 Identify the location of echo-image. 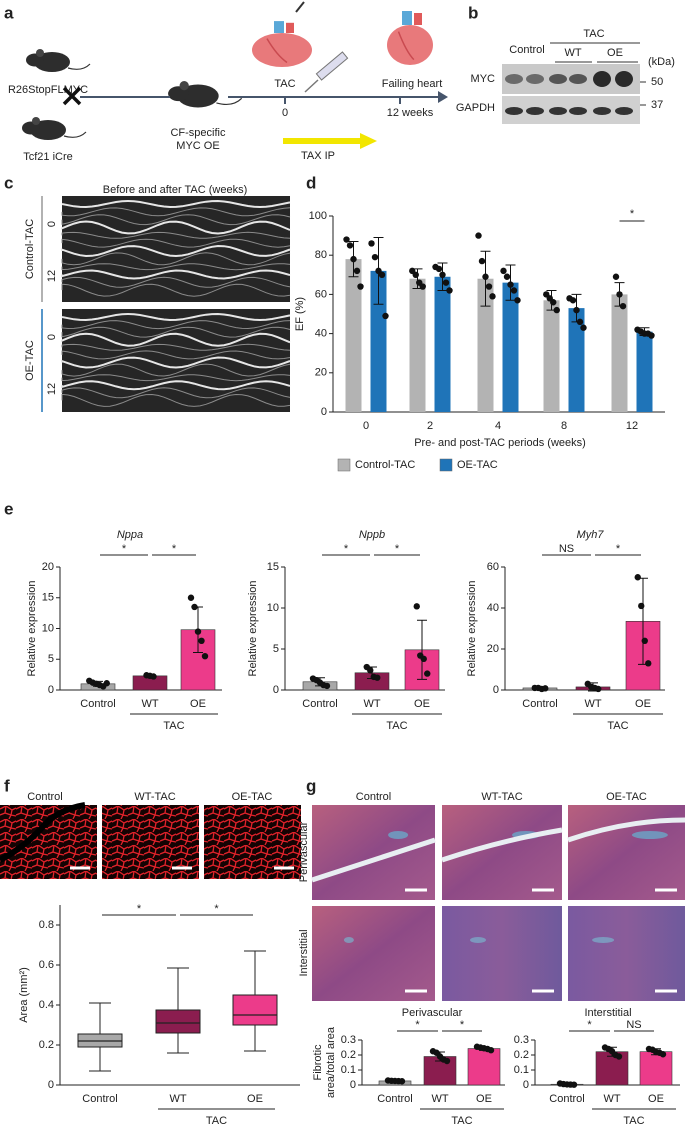
(176, 360).